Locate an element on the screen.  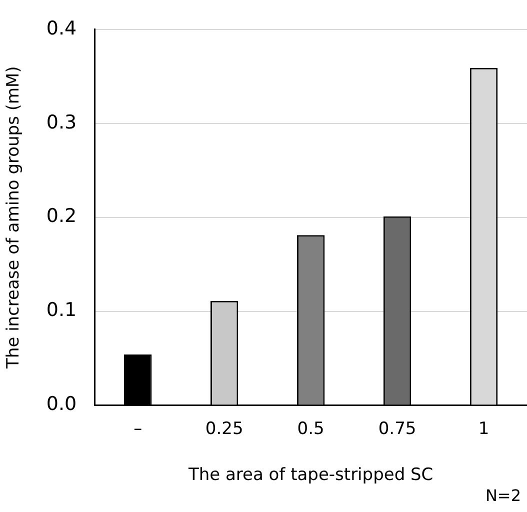
y-tick-label: 0.0 is located at coordinates (61, 404).